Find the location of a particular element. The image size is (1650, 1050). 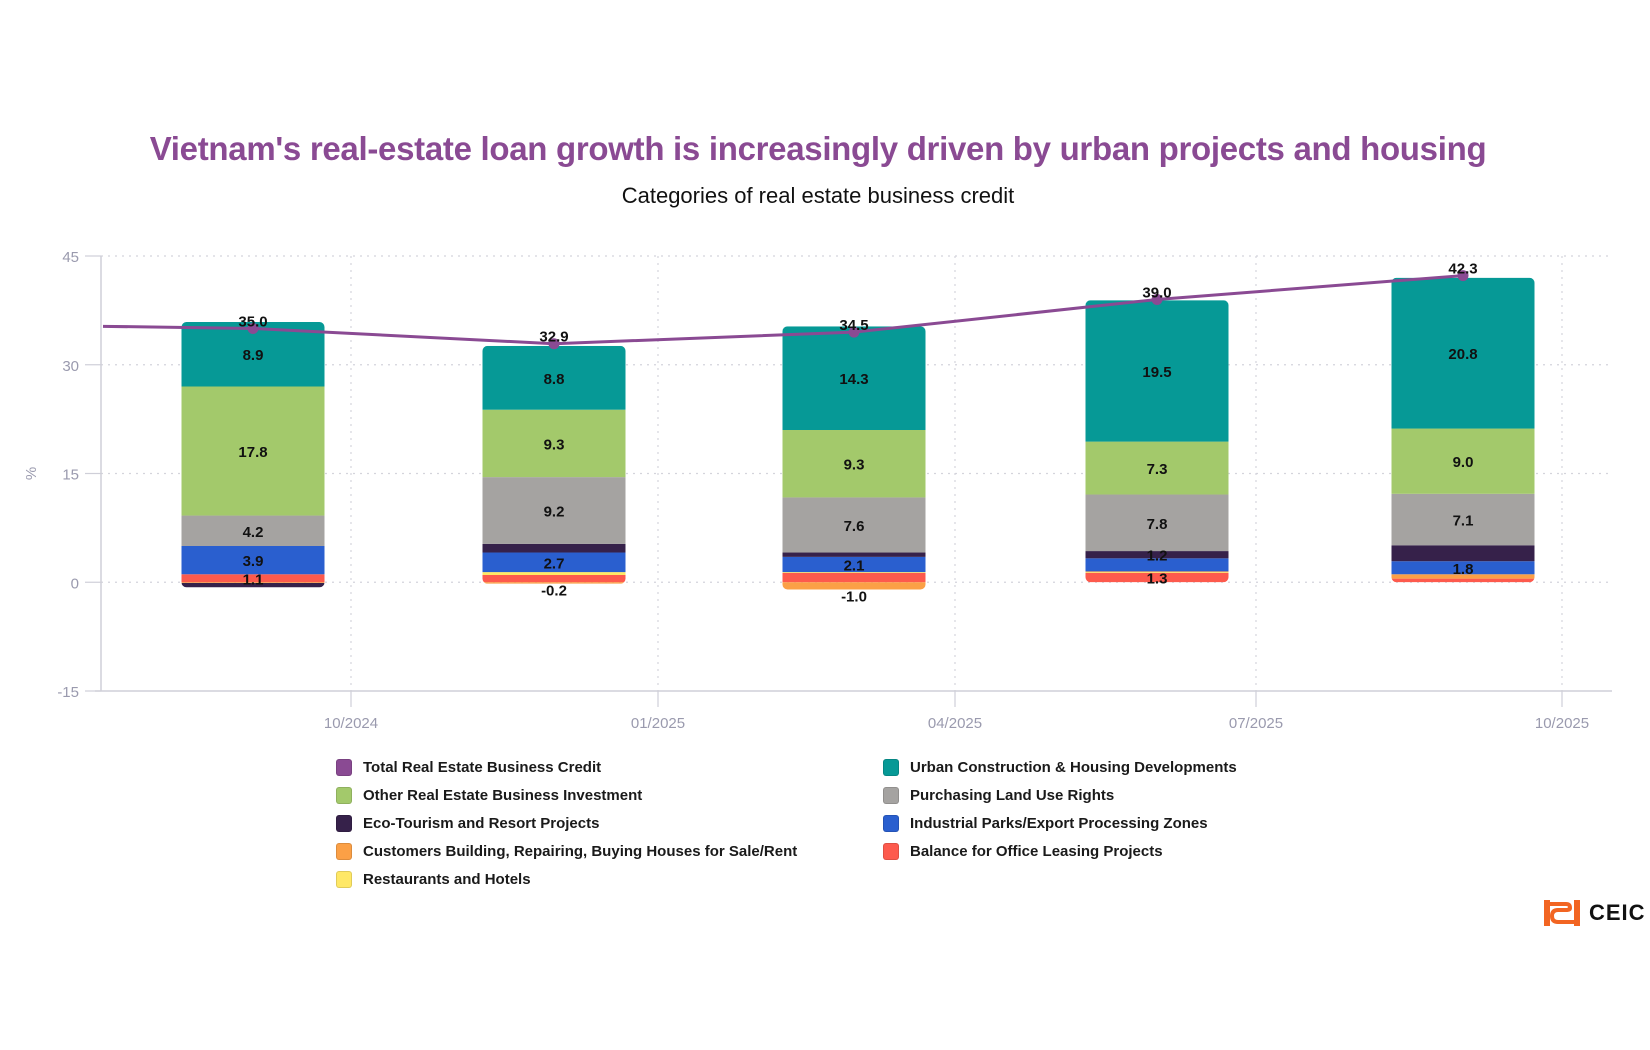

y-axis-title: % is located at coordinates (31, 473).